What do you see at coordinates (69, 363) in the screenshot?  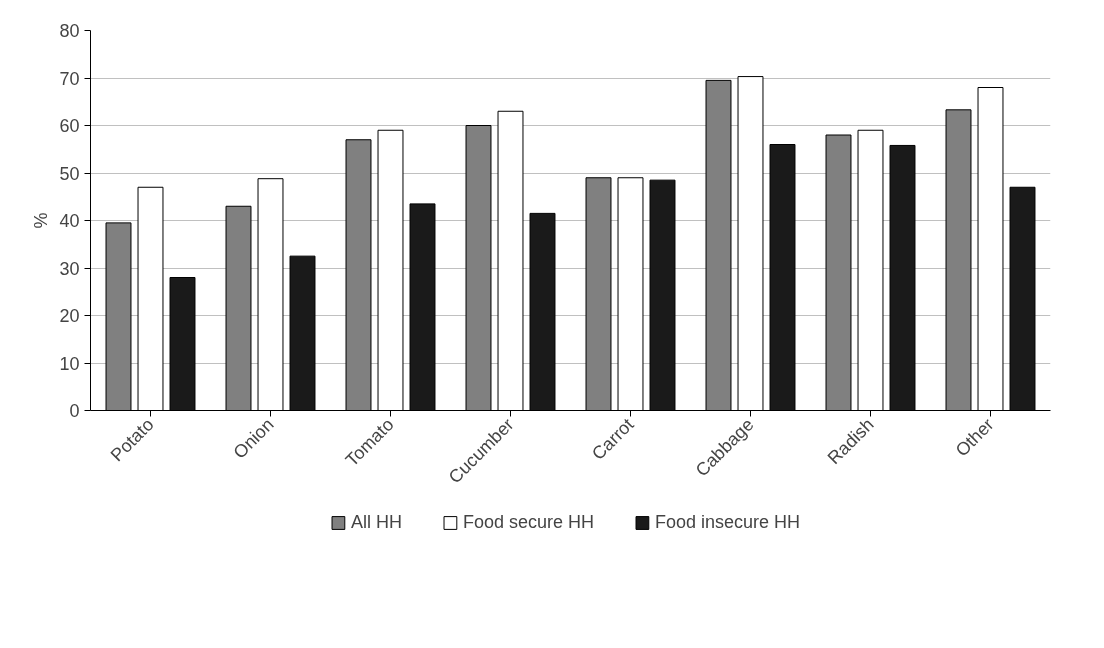 I see `y-tick-label: 10` at bounding box center [69, 363].